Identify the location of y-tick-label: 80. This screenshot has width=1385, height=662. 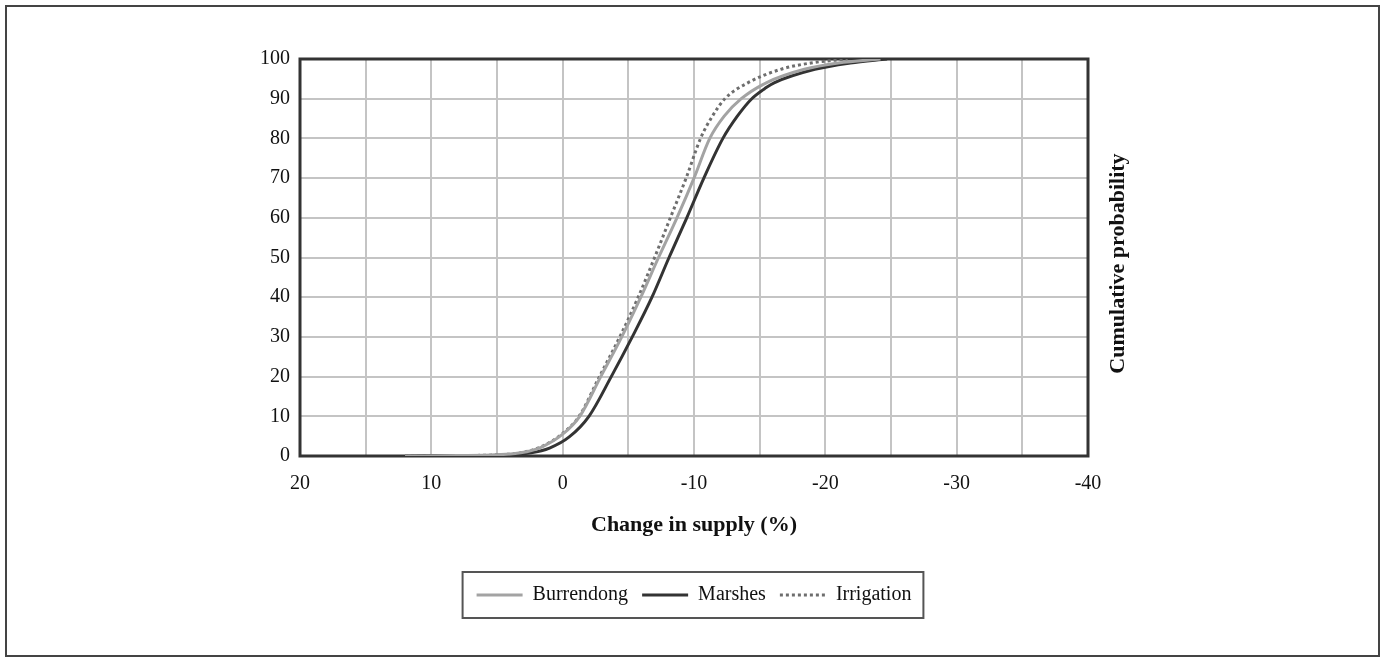
(280, 136).